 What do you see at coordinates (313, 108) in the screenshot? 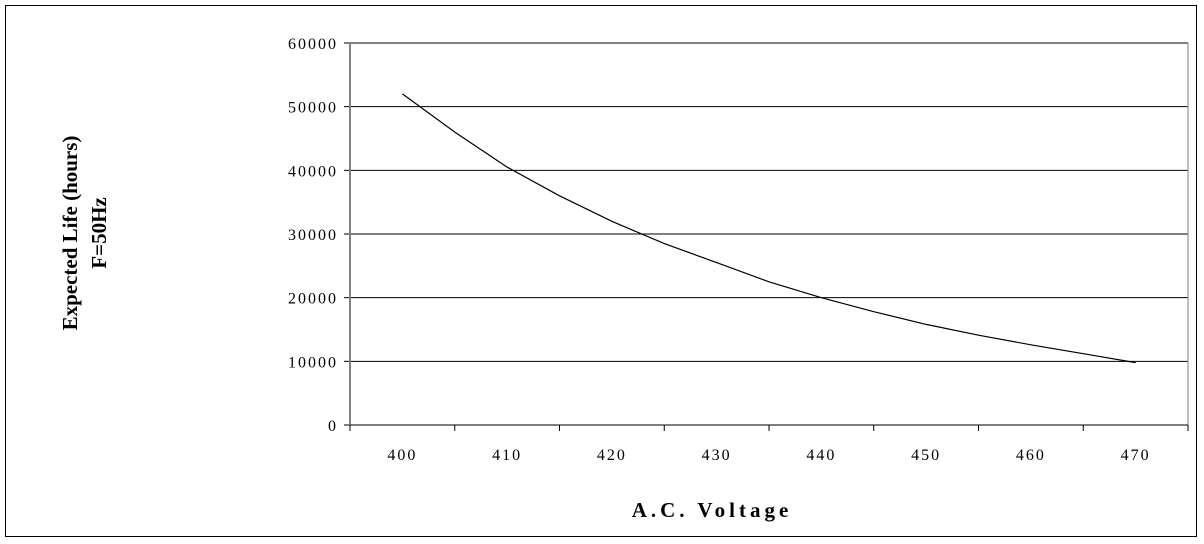
I see `y-tick-label: 50000` at bounding box center [313, 108].